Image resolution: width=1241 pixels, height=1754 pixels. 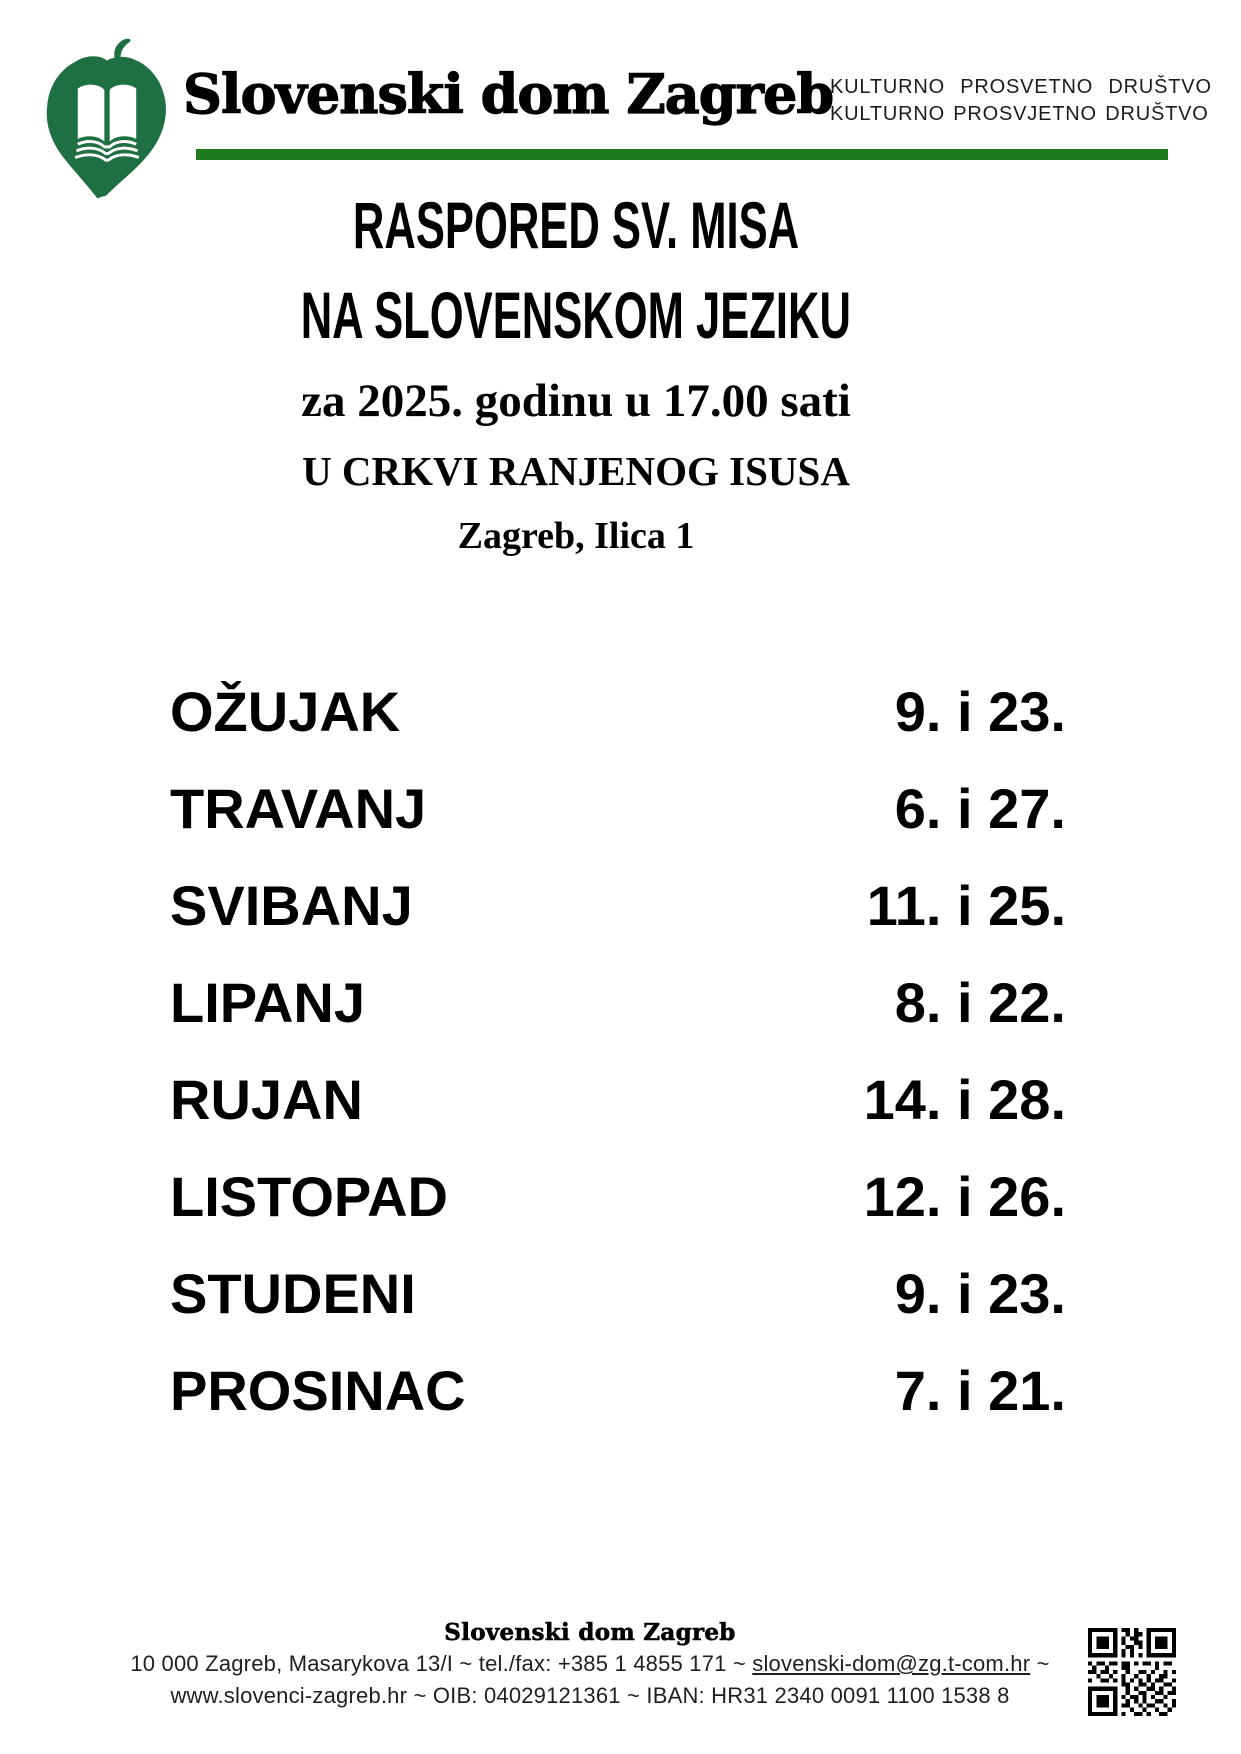 What do you see at coordinates (266, 1099) in the screenshot?
I see `month-label: RUJAN` at bounding box center [266, 1099].